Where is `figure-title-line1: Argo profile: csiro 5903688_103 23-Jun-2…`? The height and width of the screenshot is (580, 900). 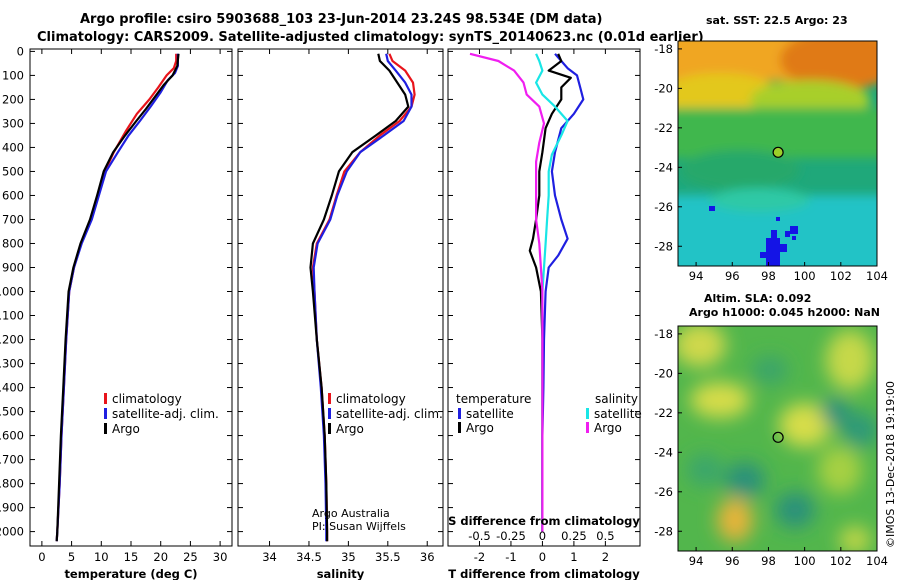
figure-title-line1: Argo profile: csiro 5903688_103 23-Jun-2… is located at coordinates (341, 19).